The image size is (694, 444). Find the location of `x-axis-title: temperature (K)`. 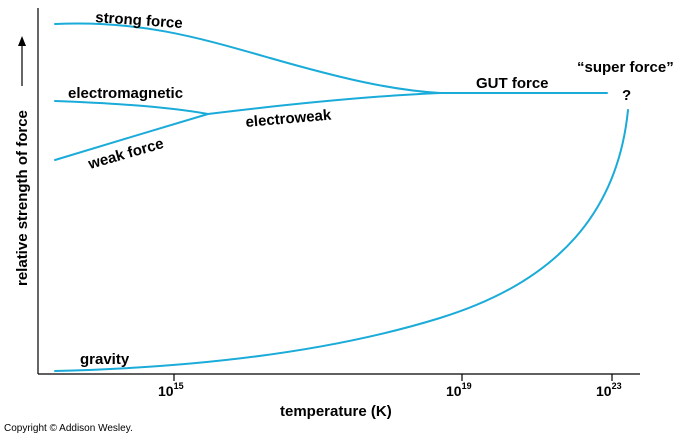

x-axis-title: temperature (K) is located at coordinates (336, 411).